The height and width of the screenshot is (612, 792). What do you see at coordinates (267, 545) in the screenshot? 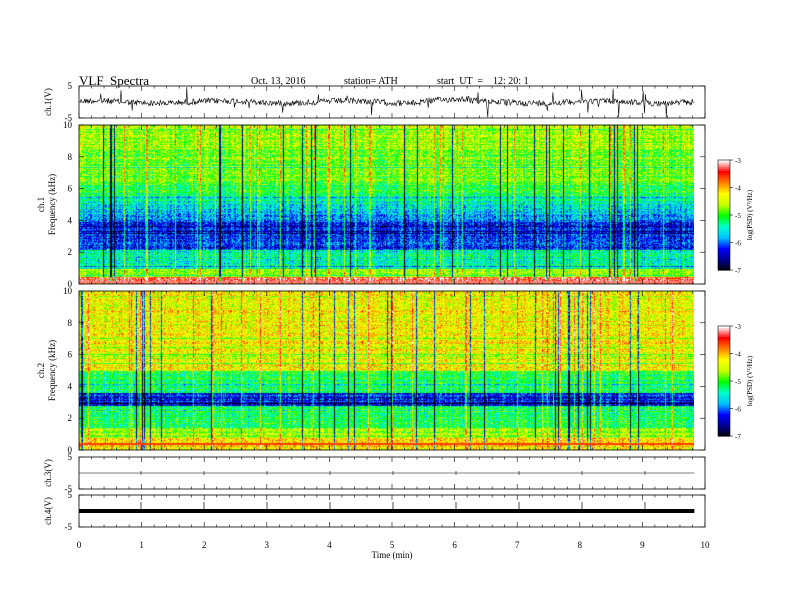
I see `x-tick-label: 3` at bounding box center [267, 545].